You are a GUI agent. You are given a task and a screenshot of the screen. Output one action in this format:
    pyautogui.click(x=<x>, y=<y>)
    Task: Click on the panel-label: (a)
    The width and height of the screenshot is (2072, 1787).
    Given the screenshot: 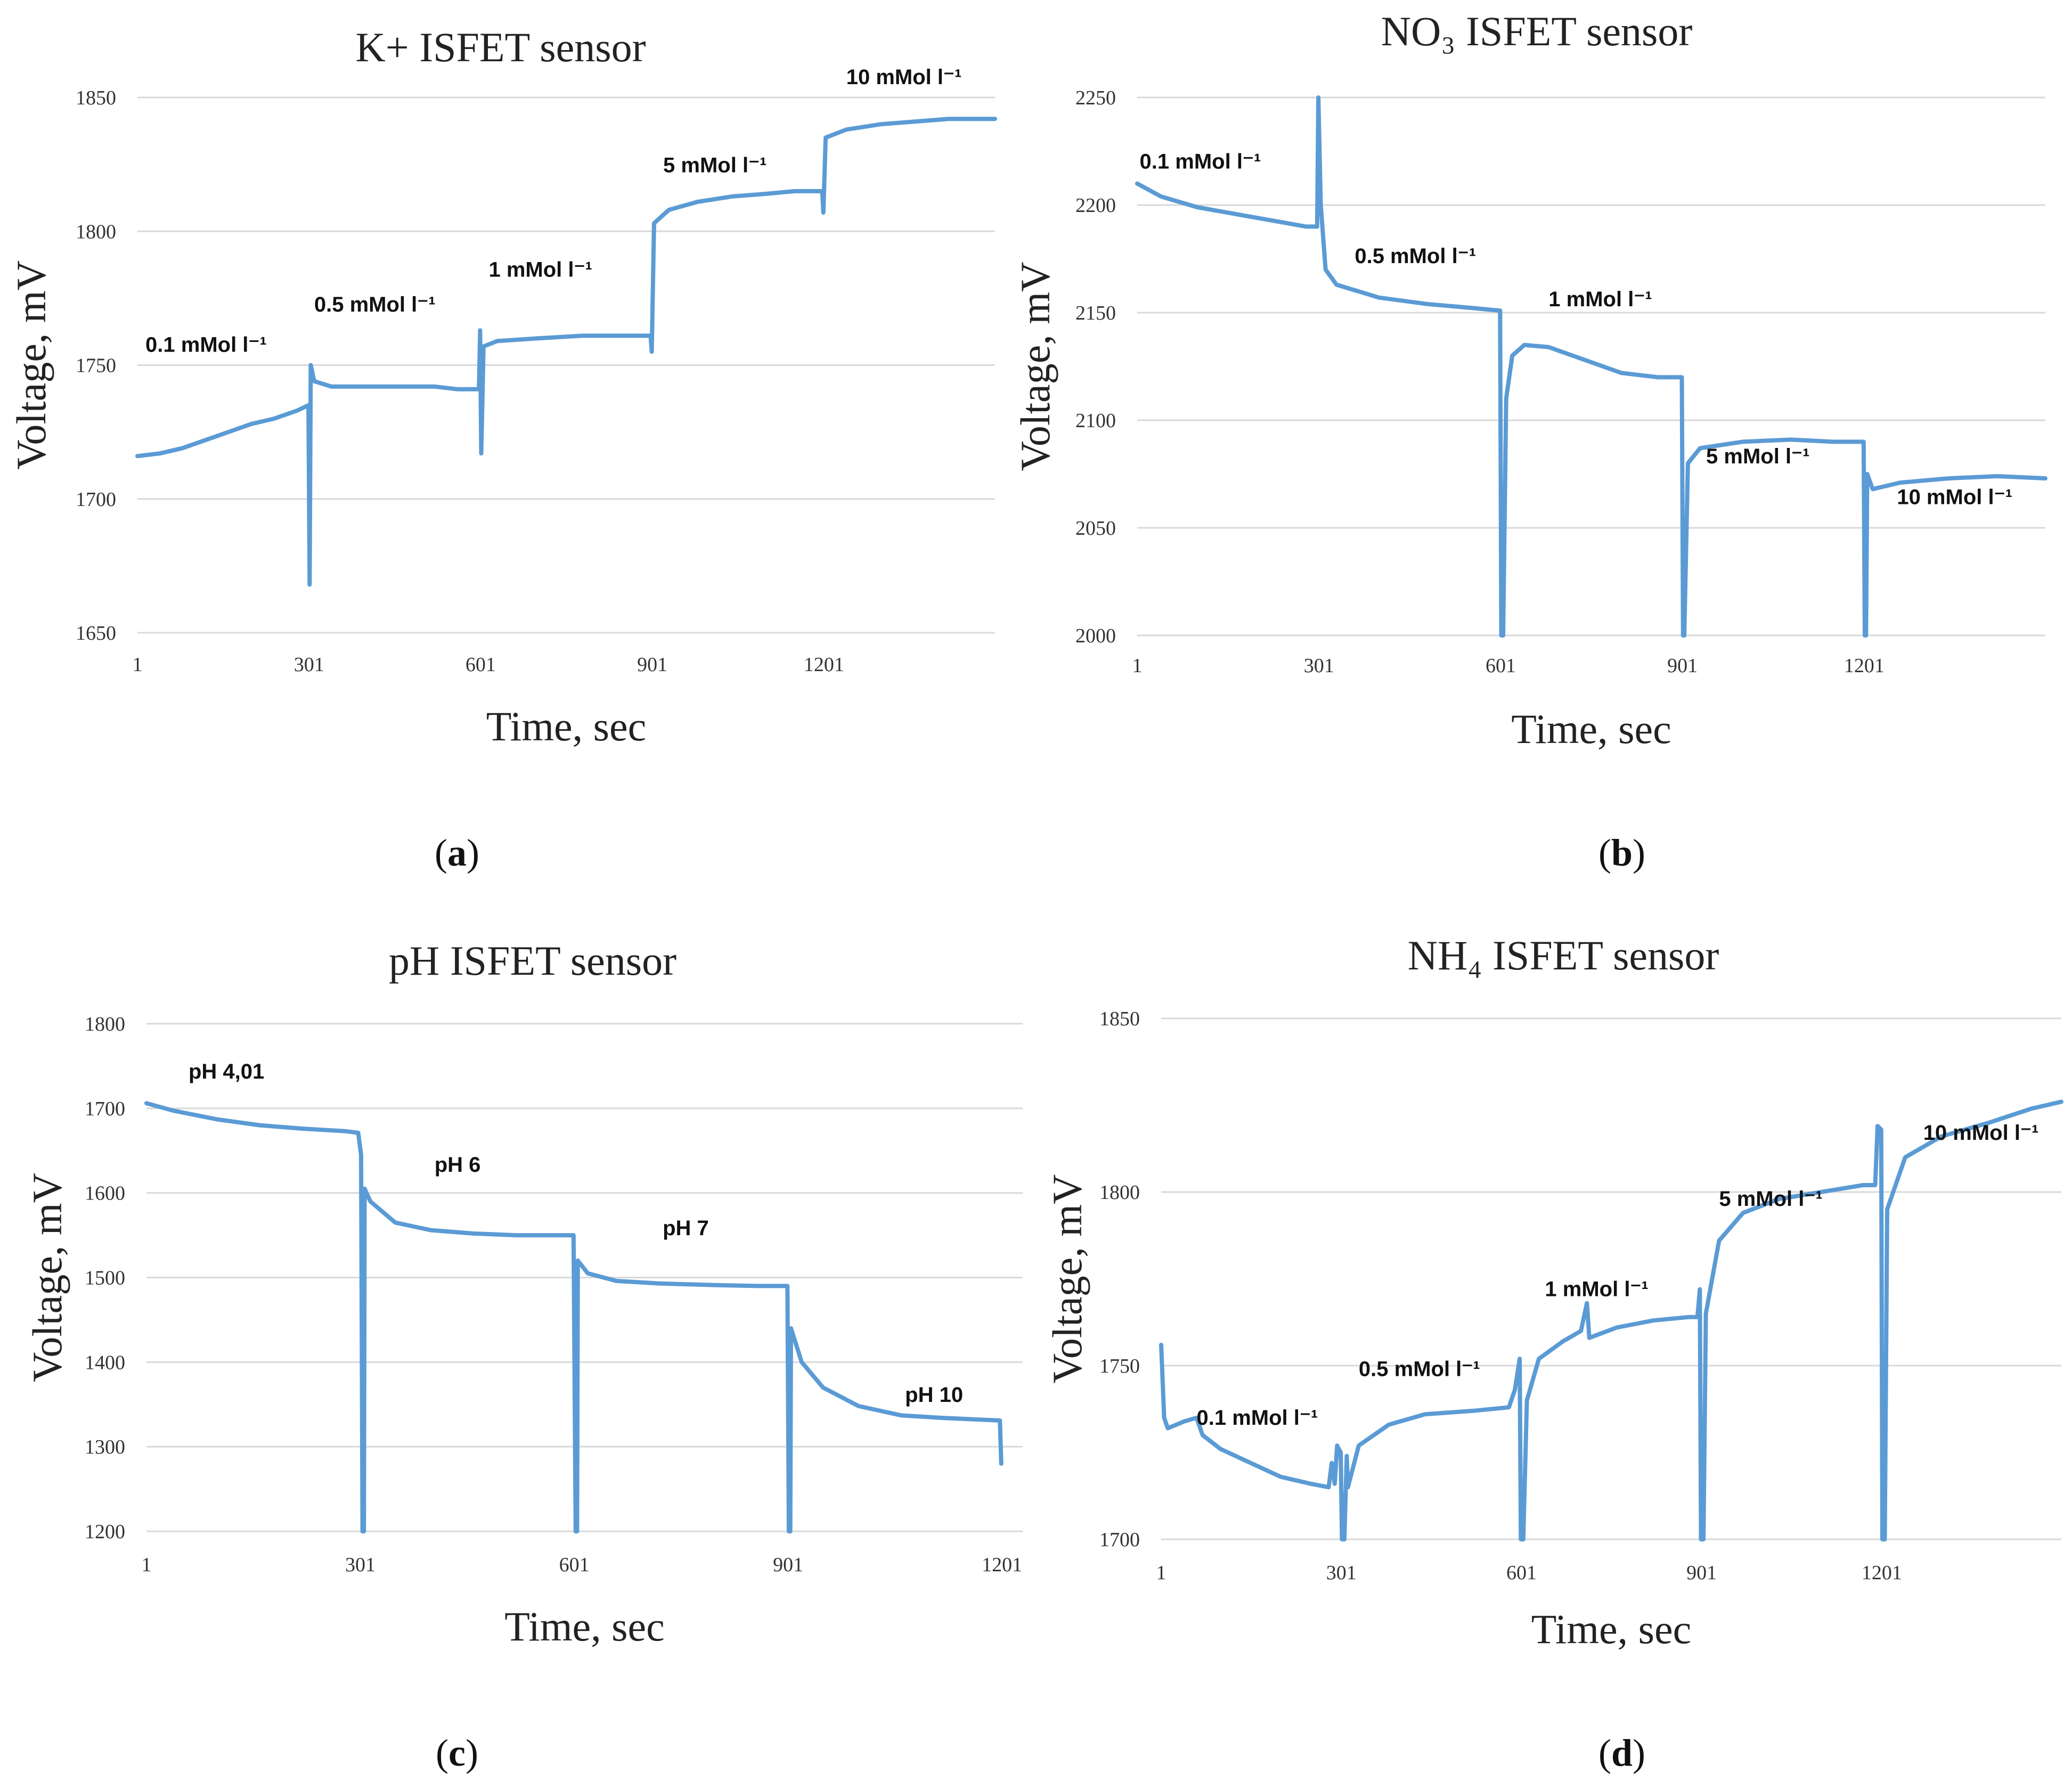 What is the action you would take?
    pyautogui.click(x=457, y=852)
    